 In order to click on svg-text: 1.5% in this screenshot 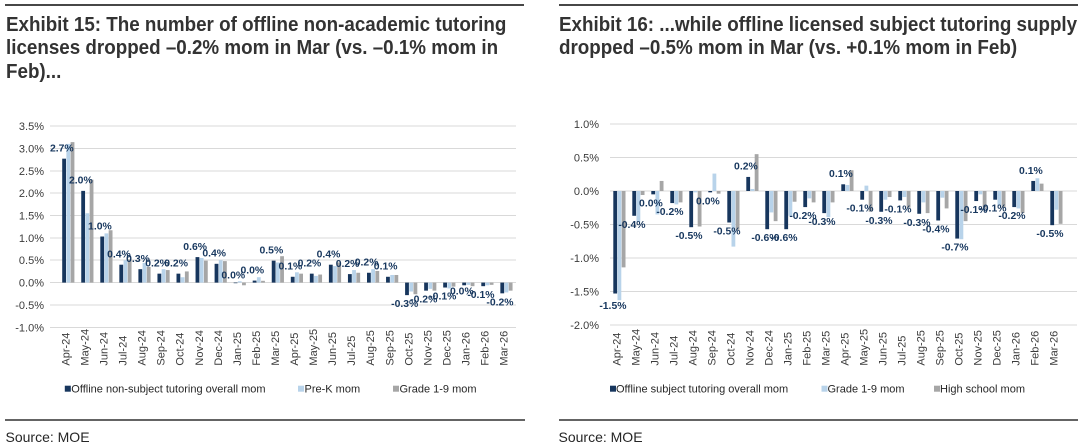, I will do `click(31, 216)`.